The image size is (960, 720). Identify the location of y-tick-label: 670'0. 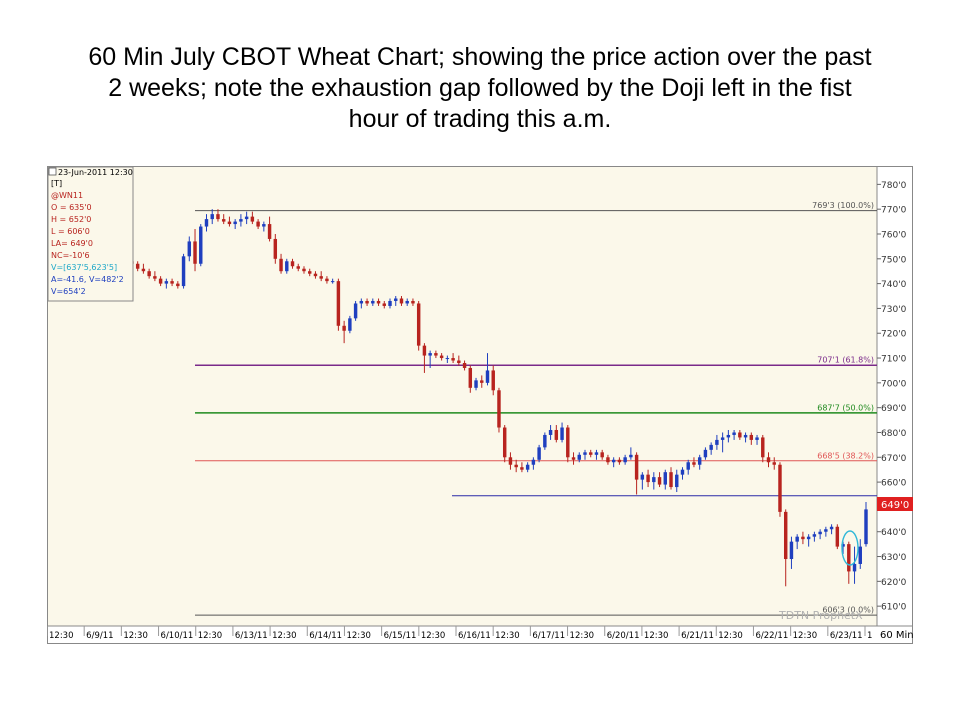
(894, 459).